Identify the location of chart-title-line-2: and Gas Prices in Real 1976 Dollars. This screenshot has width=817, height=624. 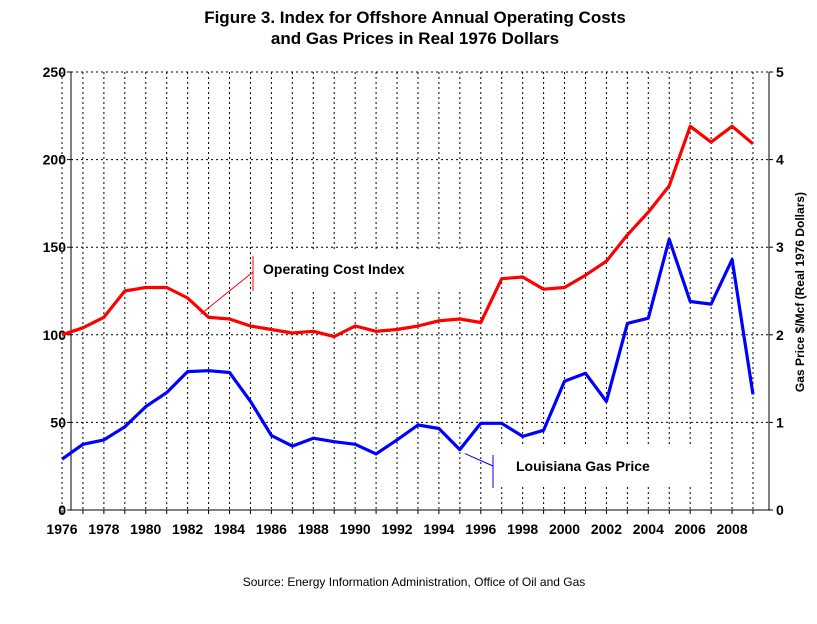
(415, 38).